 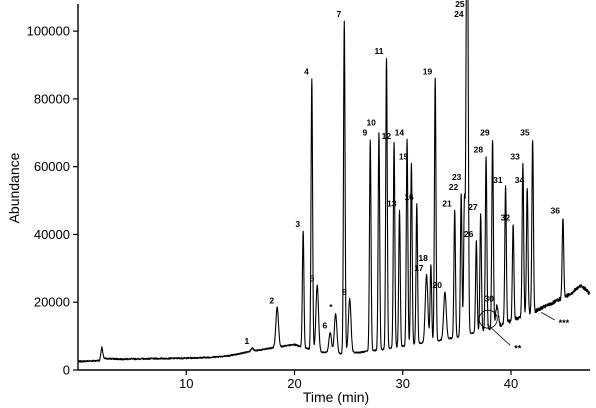 I want to click on annotation-leaders, so click(x=516, y=327).